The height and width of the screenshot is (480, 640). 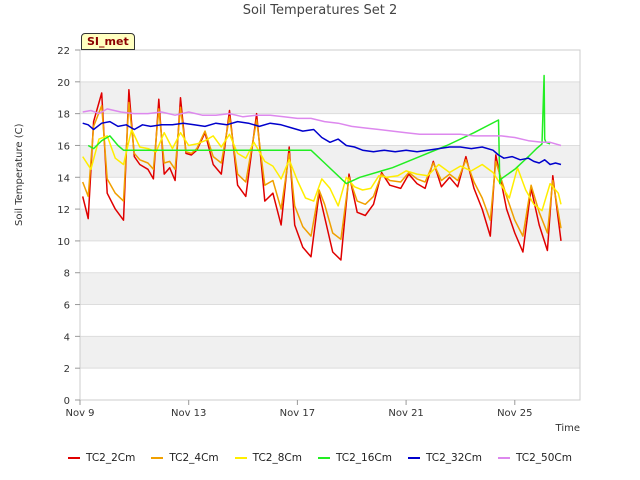 What do you see at coordinates (79, 413) in the screenshot?
I see `x-tick-label: Nov 9` at bounding box center [79, 413].